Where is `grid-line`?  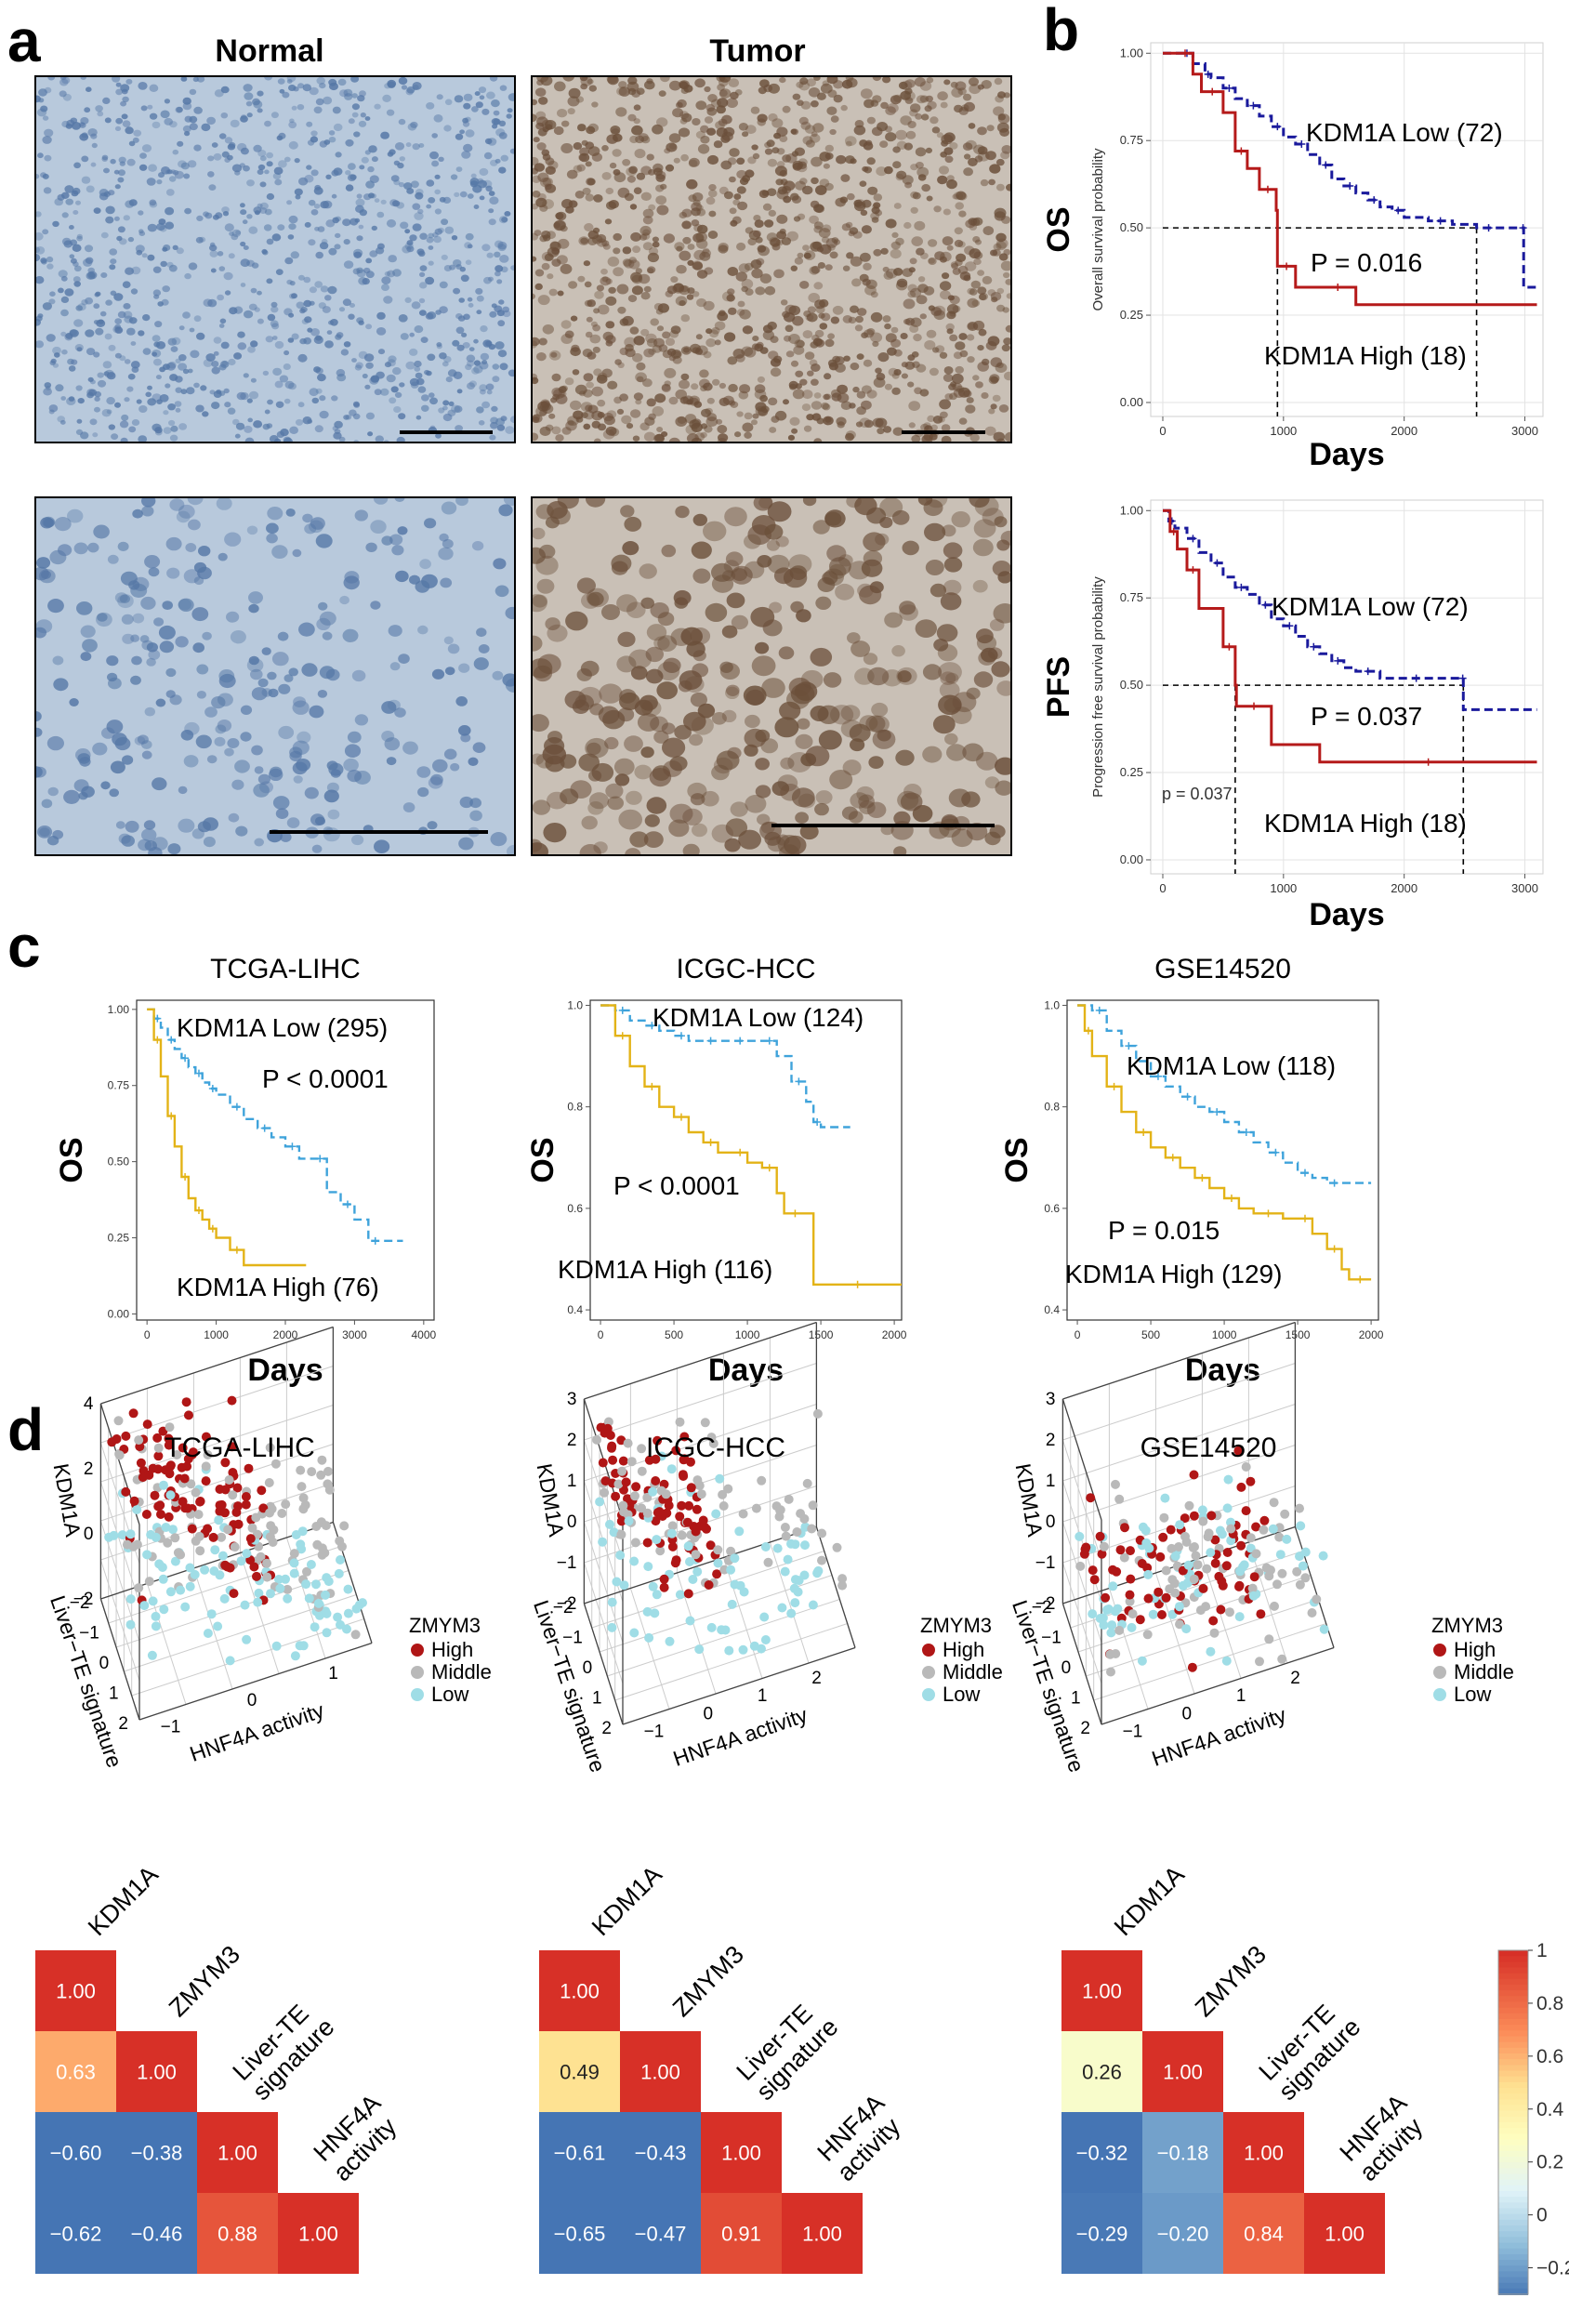
grid-line is located at coordinates (742, 1618).